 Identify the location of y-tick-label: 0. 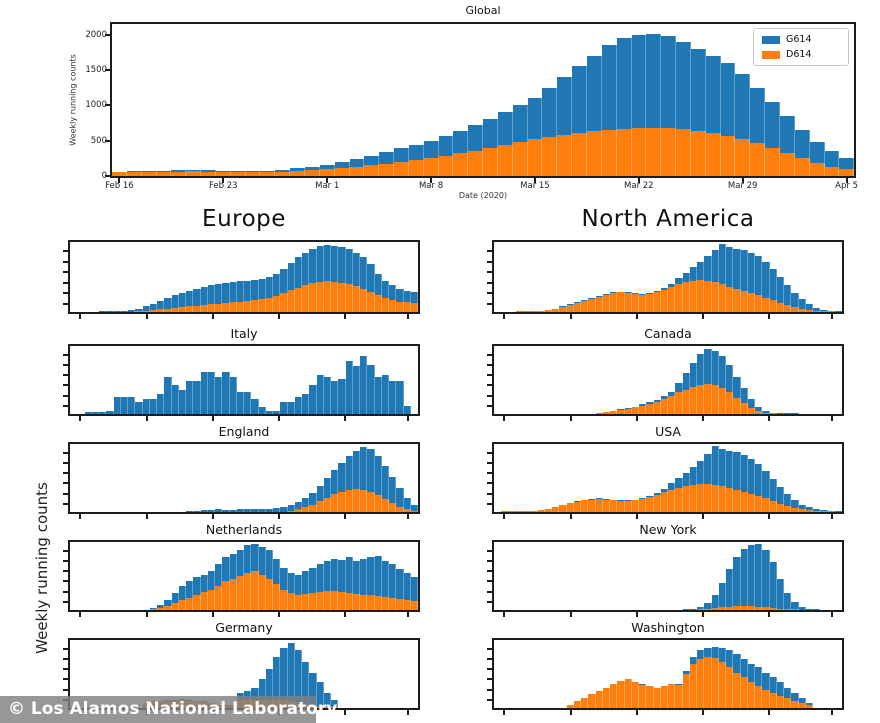
(104, 176).